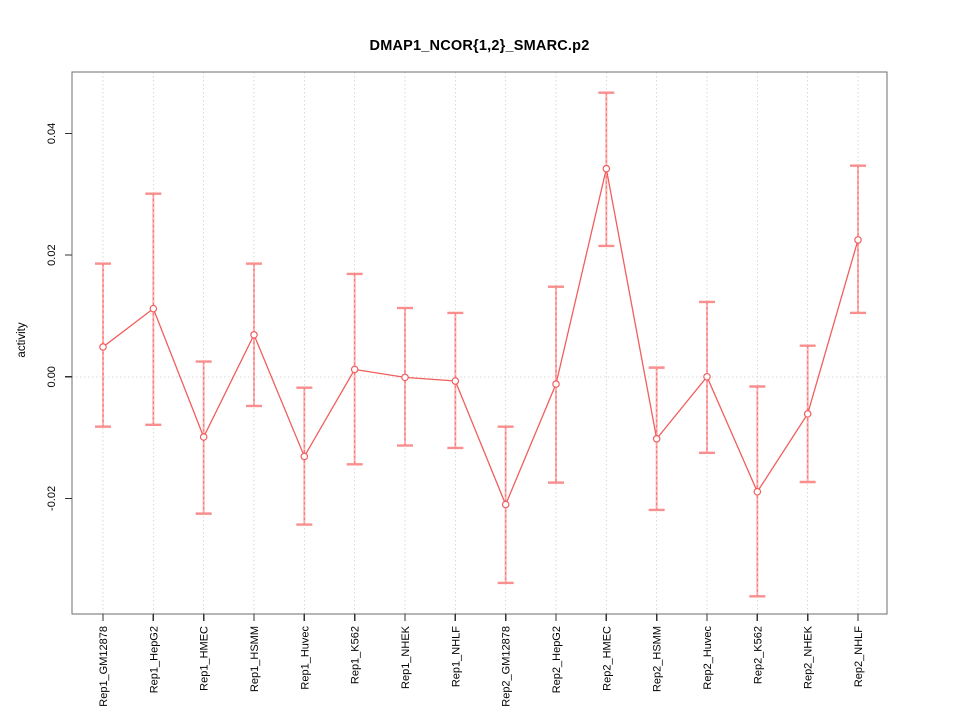  What do you see at coordinates (557, 659) in the screenshot?
I see `x-tick-label: Rep2_HepG2` at bounding box center [557, 659].